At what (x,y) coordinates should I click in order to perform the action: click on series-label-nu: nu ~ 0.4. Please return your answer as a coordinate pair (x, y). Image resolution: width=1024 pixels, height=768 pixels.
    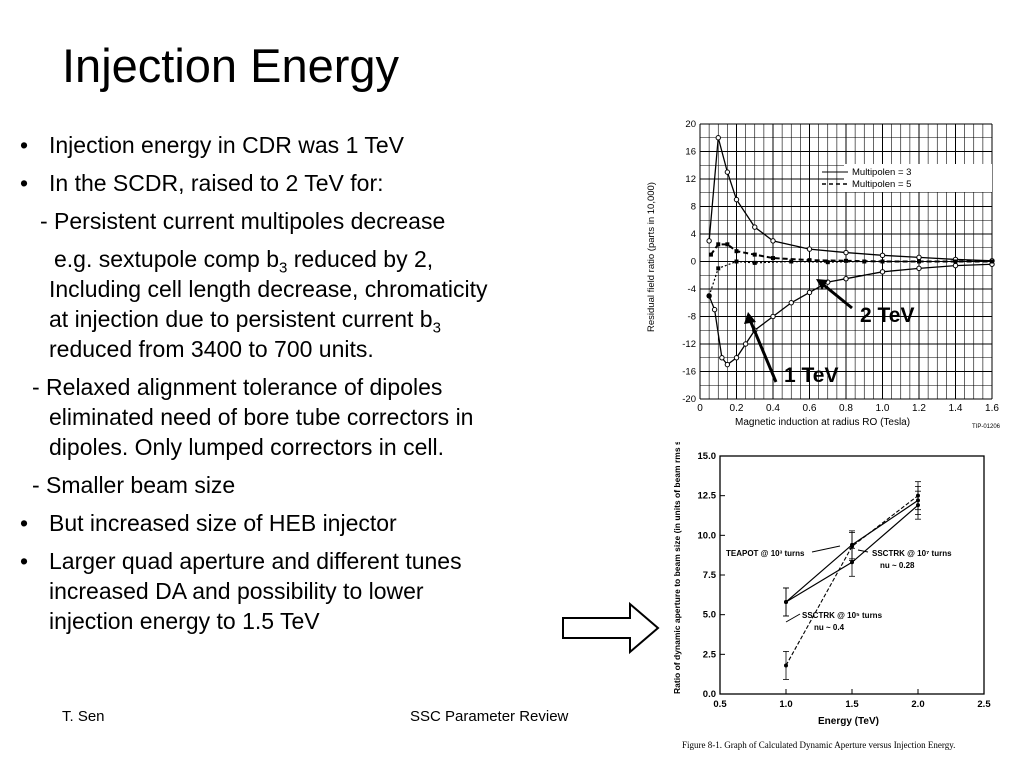
    Looking at the image, I should click on (829, 627).